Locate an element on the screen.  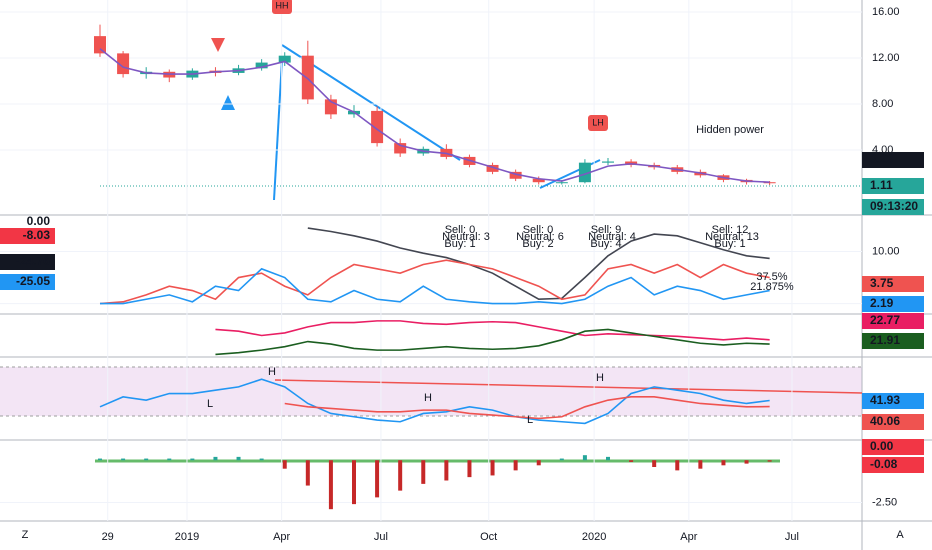
time-tick-label: 29 is located at coordinates (108, 537).